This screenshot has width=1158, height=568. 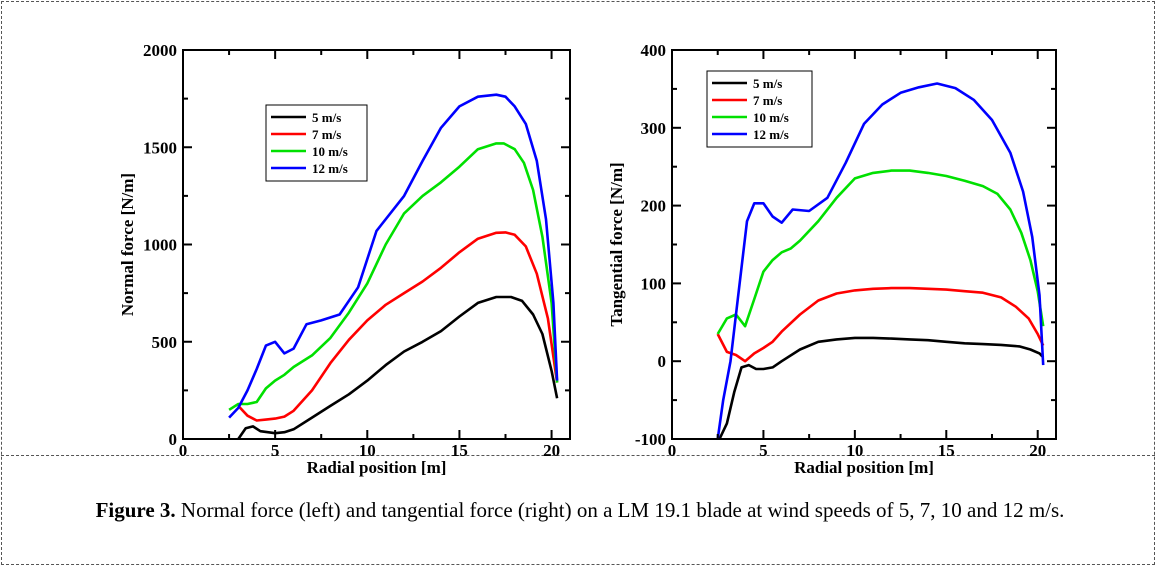 I want to click on y-axis-label: Normal force [N/m], so click(x=127, y=244).